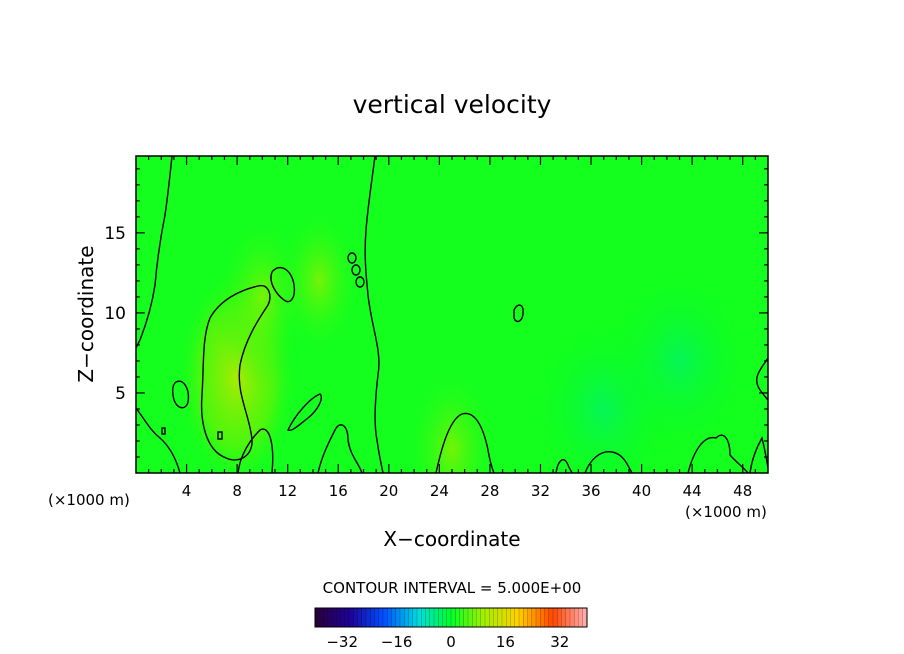 The width and height of the screenshot is (904, 654). Describe the element at coordinates (283, 285) in the screenshot. I see `contour-updraft-upper` at that location.